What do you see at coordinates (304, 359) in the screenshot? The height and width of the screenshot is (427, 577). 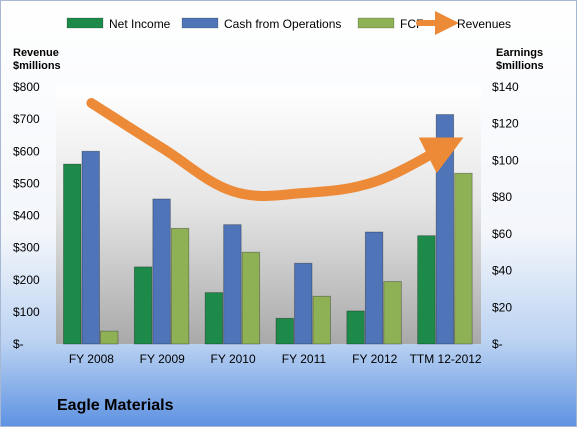 I see `category-label: FY 2011` at bounding box center [304, 359].